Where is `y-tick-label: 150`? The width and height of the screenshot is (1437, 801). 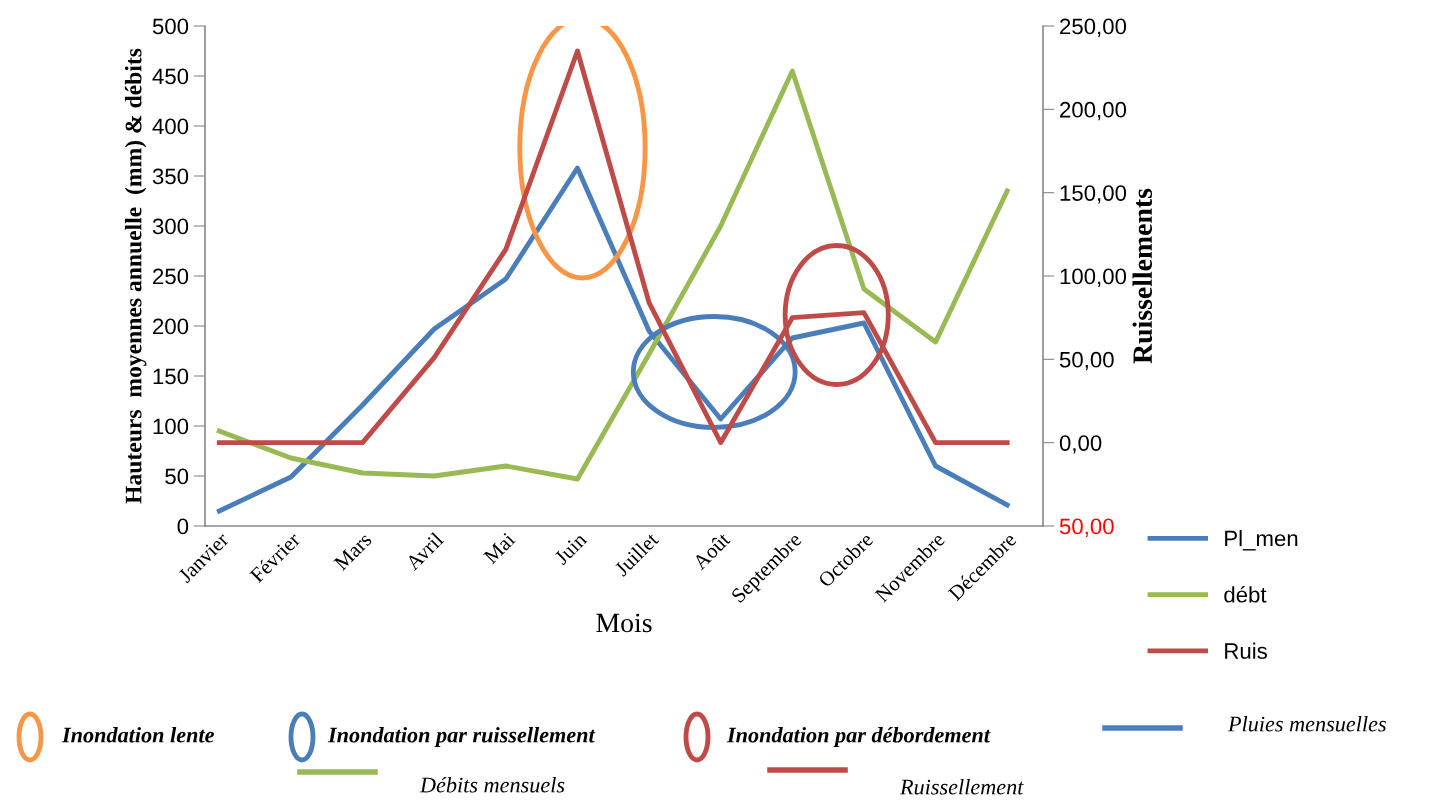 y-tick-label: 150 is located at coordinates (171, 376).